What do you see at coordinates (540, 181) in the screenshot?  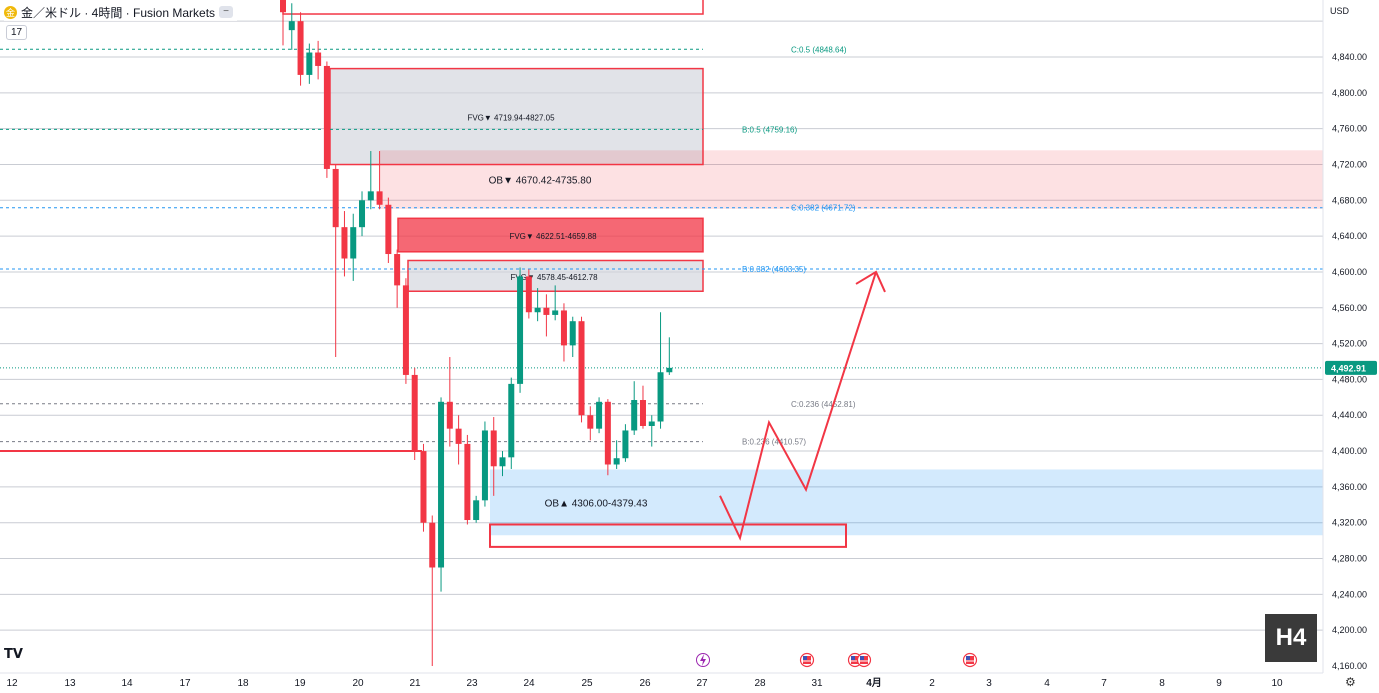 I see `zone-label: OB▼ 4670.42-4735.80` at bounding box center [540, 181].